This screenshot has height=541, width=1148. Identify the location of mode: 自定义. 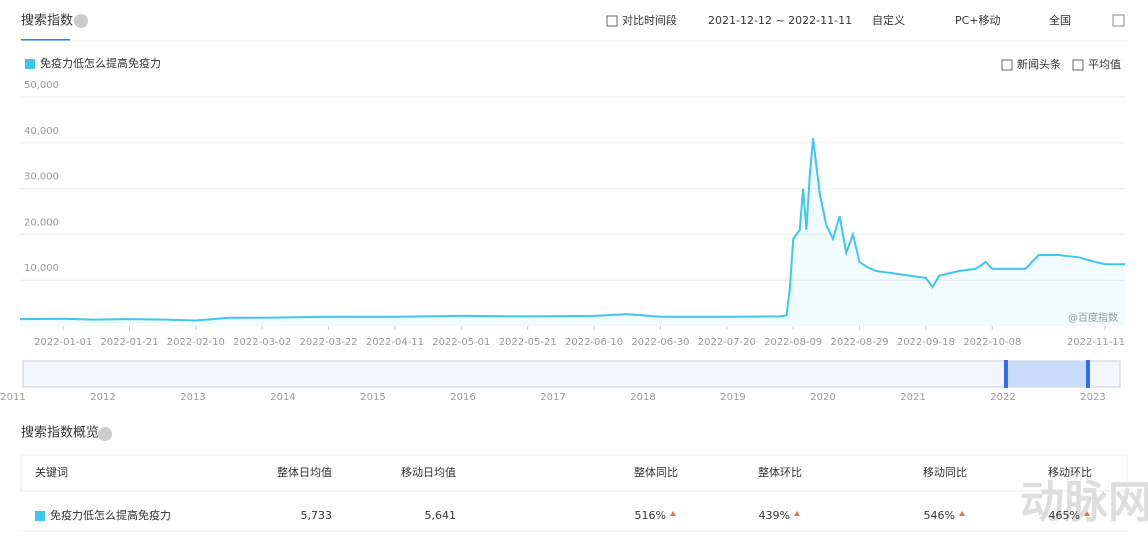
(888, 20).